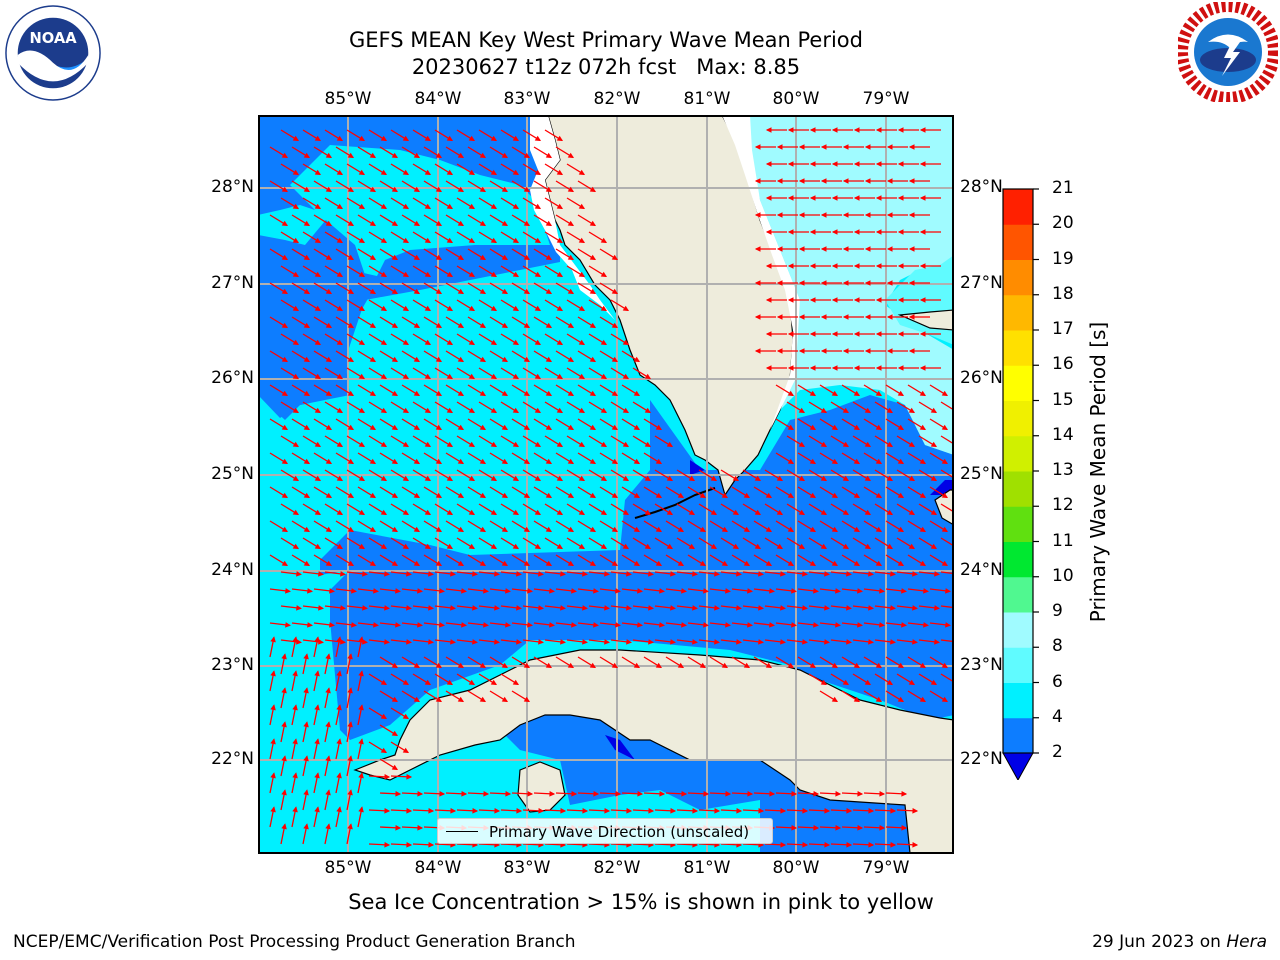 The height and width of the screenshot is (960, 1280). What do you see at coordinates (348, 868) in the screenshot?
I see `lon-label-bottom: 85°W` at bounding box center [348, 868].